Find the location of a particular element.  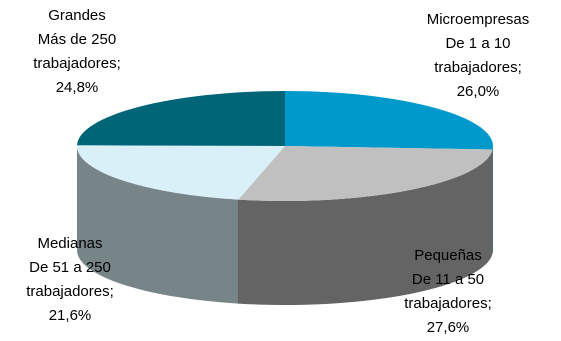

label-medianas: Medianas De 51 a 250 trabajadores; 21,6% is located at coordinates (70, 279).